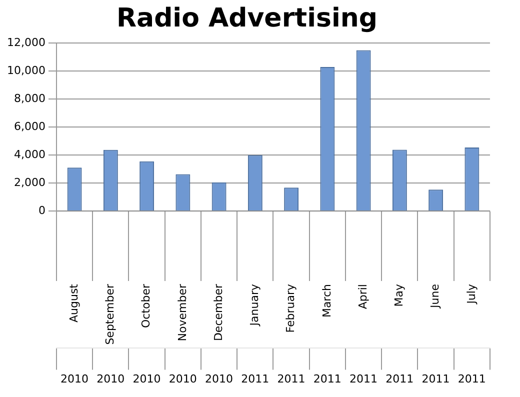 The width and height of the screenshot is (520, 397). What do you see at coordinates (291, 335) in the screenshot?
I see `category-label: February 2011` at bounding box center [291, 335].